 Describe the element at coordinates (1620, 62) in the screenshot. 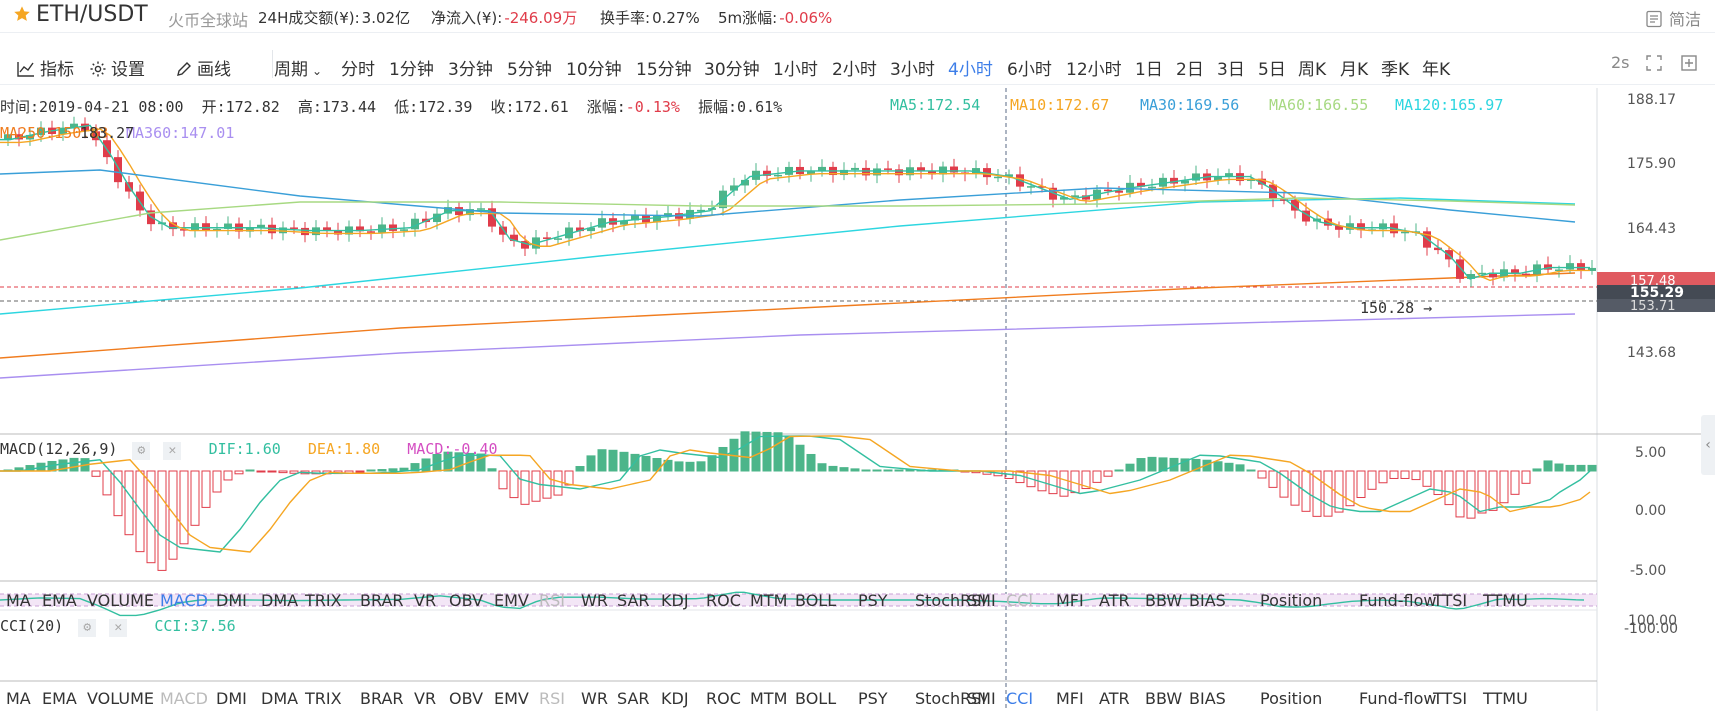

I see `refresh-interval: 2s` at that location.